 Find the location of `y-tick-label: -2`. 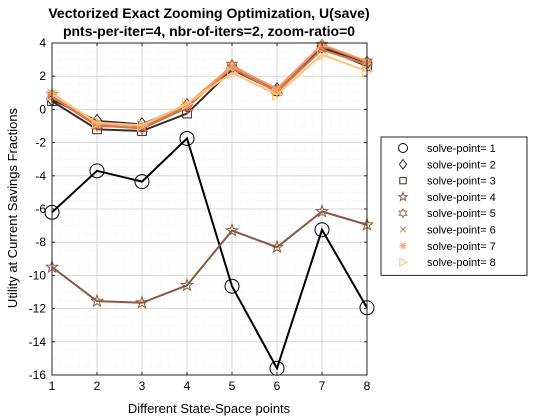

y-tick-label: -2 is located at coordinates (40, 143).